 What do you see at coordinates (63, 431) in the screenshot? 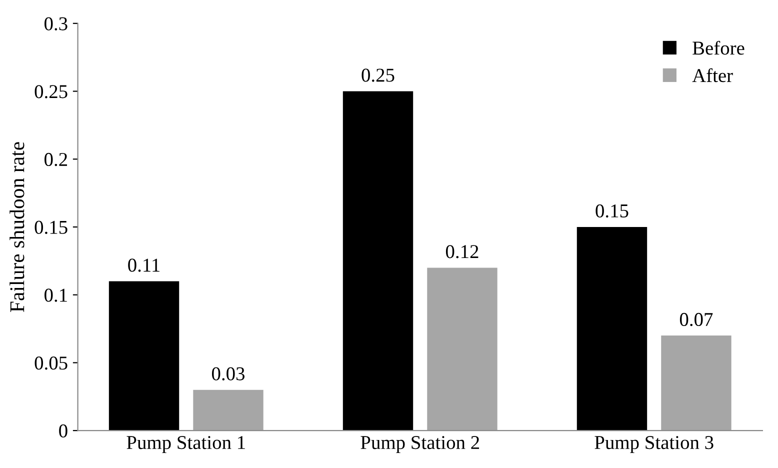
I see `y-tick-label: 0` at bounding box center [63, 431].